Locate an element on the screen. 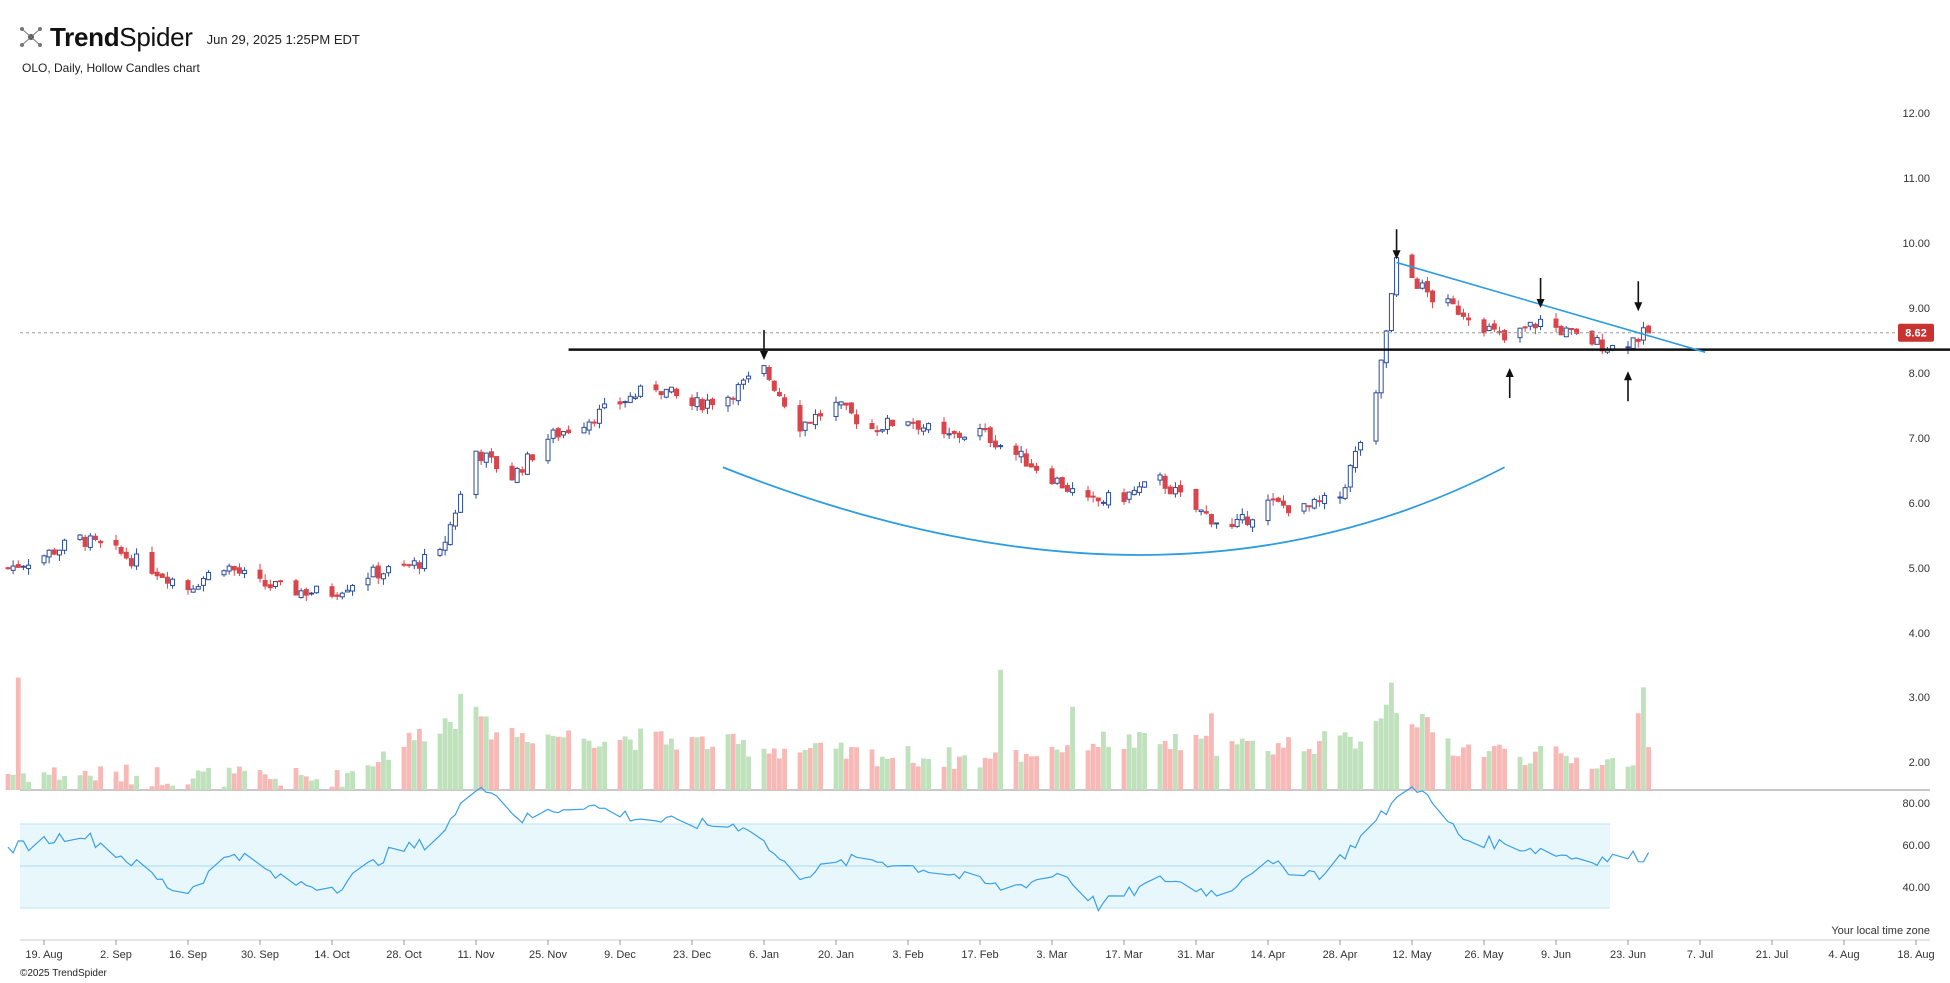 This screenshot has height=983, width=1950. x-tick-label: 20. Jan is located at coordinates (836, 955).